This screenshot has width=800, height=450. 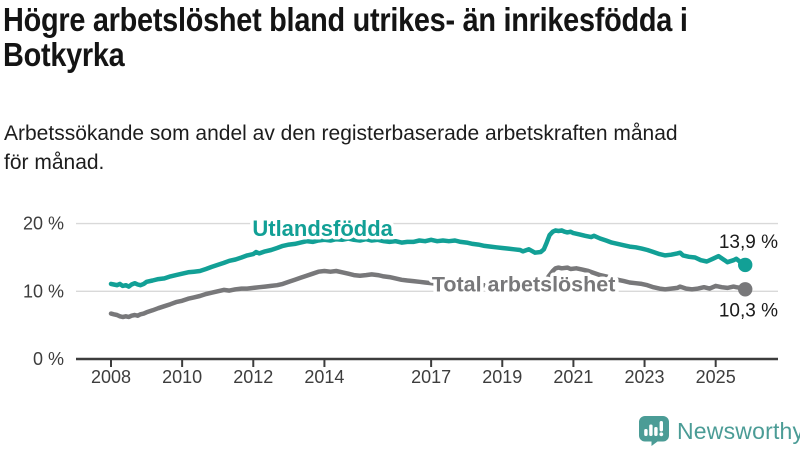 What do you see at coordinates (524, 284) in the screenshot?
I see `series-label-total-arbetsloshet: Total arbetslöshet` at bounding box center [524, 284].